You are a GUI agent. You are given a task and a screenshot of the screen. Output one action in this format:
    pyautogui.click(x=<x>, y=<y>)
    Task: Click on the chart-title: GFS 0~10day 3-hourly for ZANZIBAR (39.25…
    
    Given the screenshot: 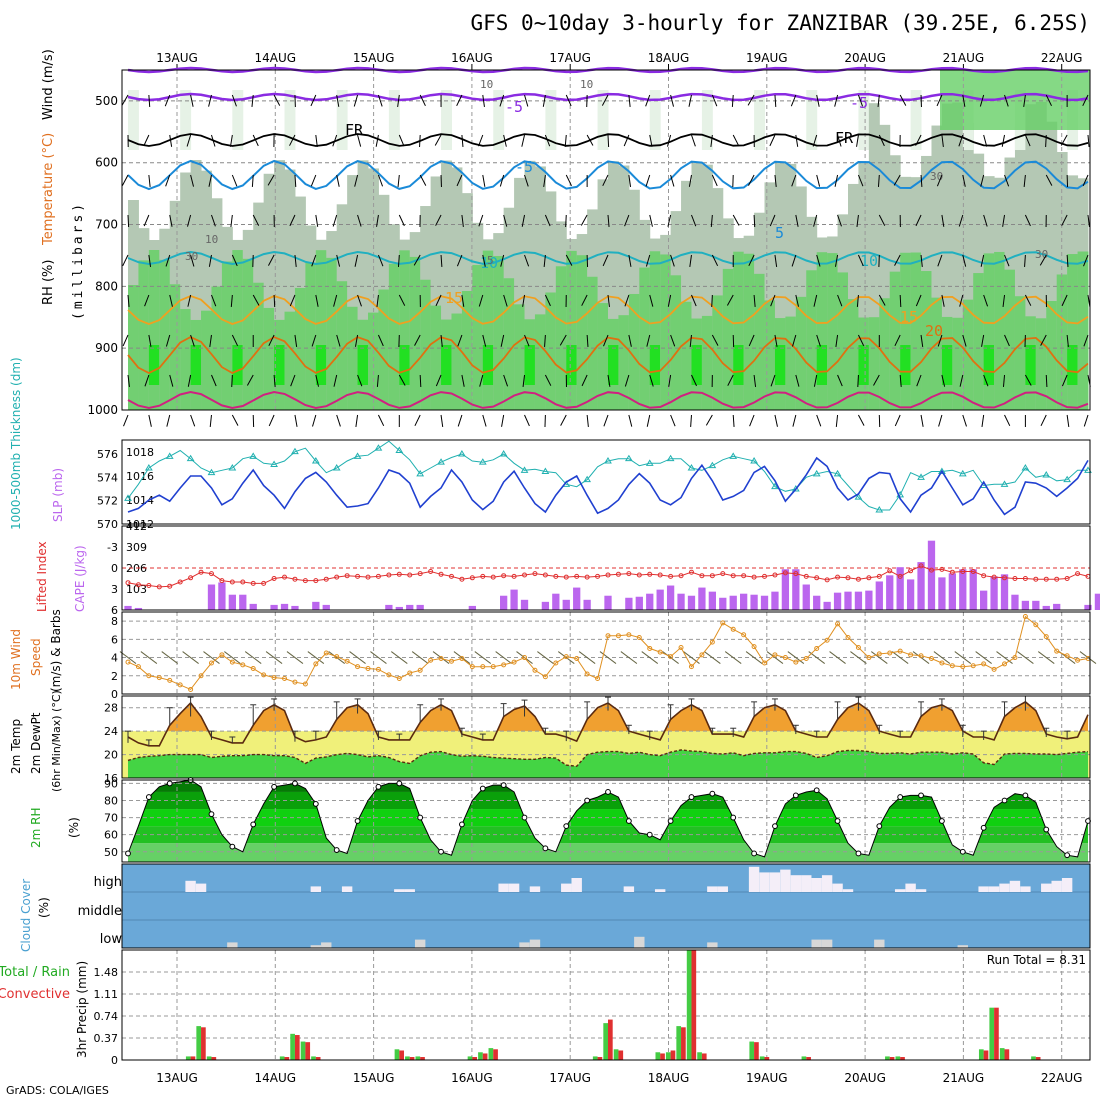 What is the action you would take?
    pyautogui.click(x=780, y=23)
    